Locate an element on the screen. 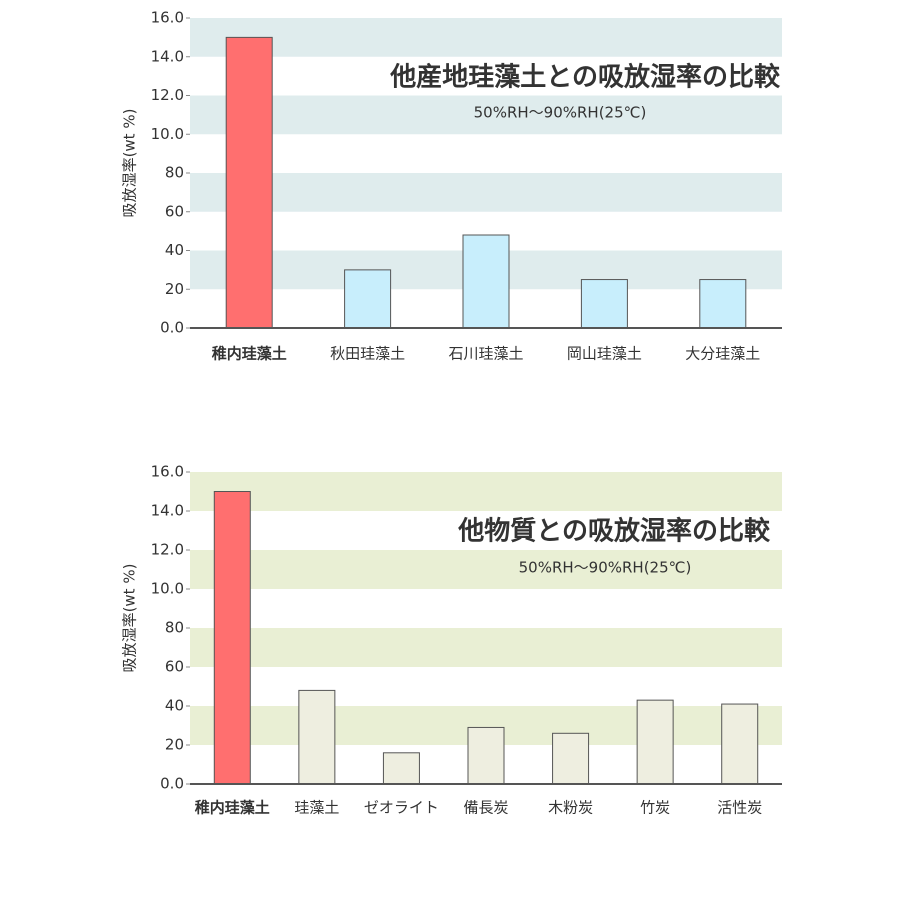 The width and height of the screenshot is (900, 900). x-tick-label: 木粉炭 is located at coordinates (570, 808).